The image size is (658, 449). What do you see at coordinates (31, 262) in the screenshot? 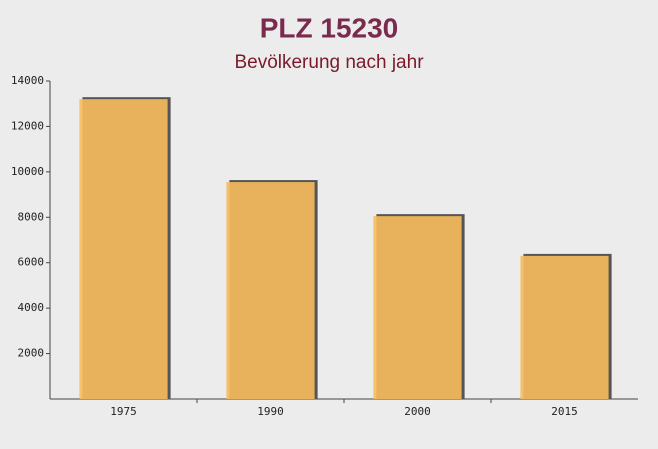
I see `y-tick-label: 6000` at bounding box center [31, 262].